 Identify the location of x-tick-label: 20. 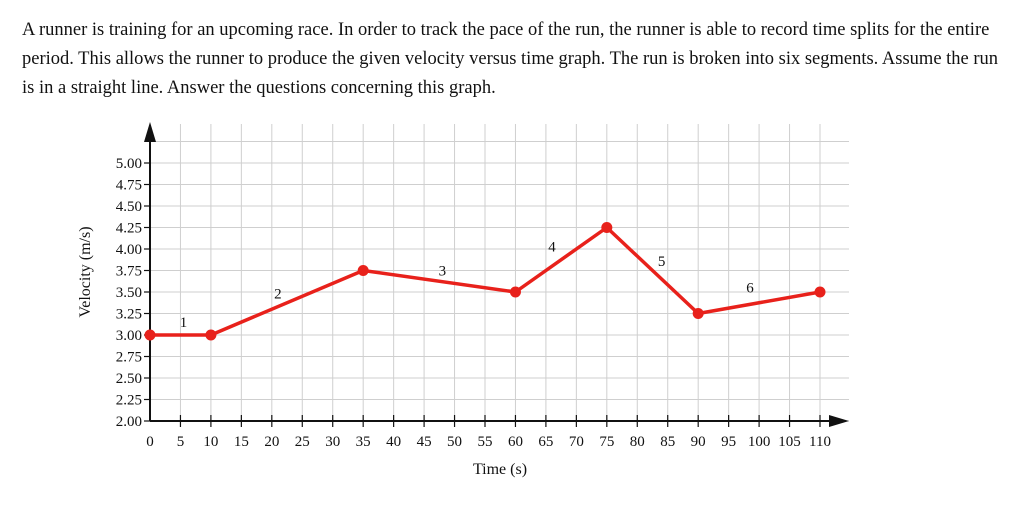
(271, 442).